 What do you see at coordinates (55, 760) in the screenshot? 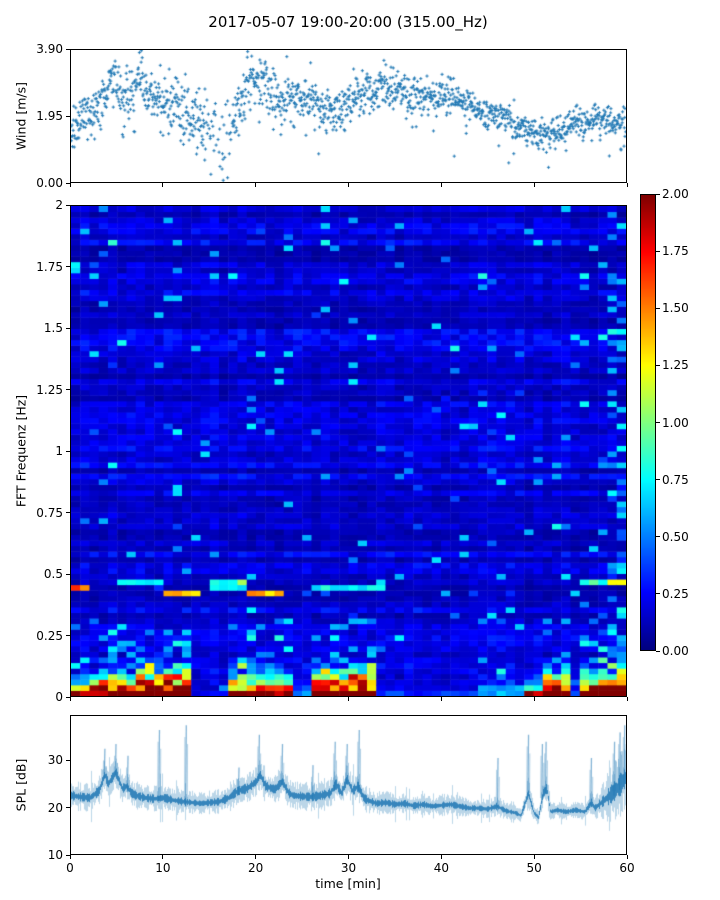
I see `spl-y-tick-label: 30` at bounding box center [55, 760].